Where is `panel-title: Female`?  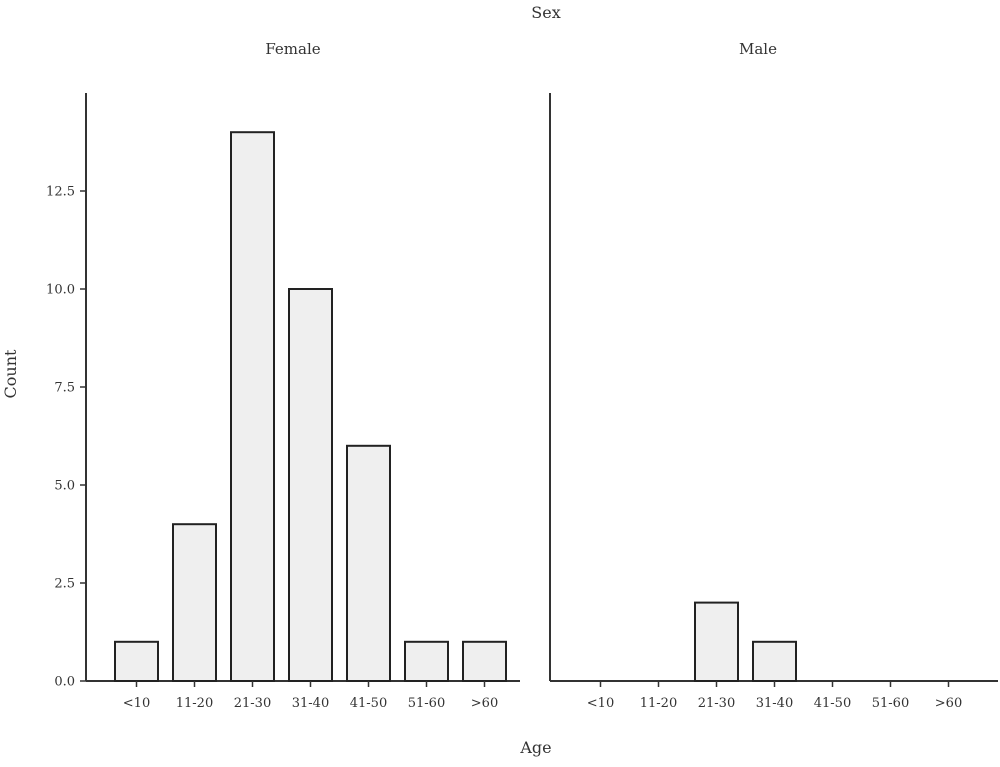
panel-title: Female is located at coordinates (292, 49).